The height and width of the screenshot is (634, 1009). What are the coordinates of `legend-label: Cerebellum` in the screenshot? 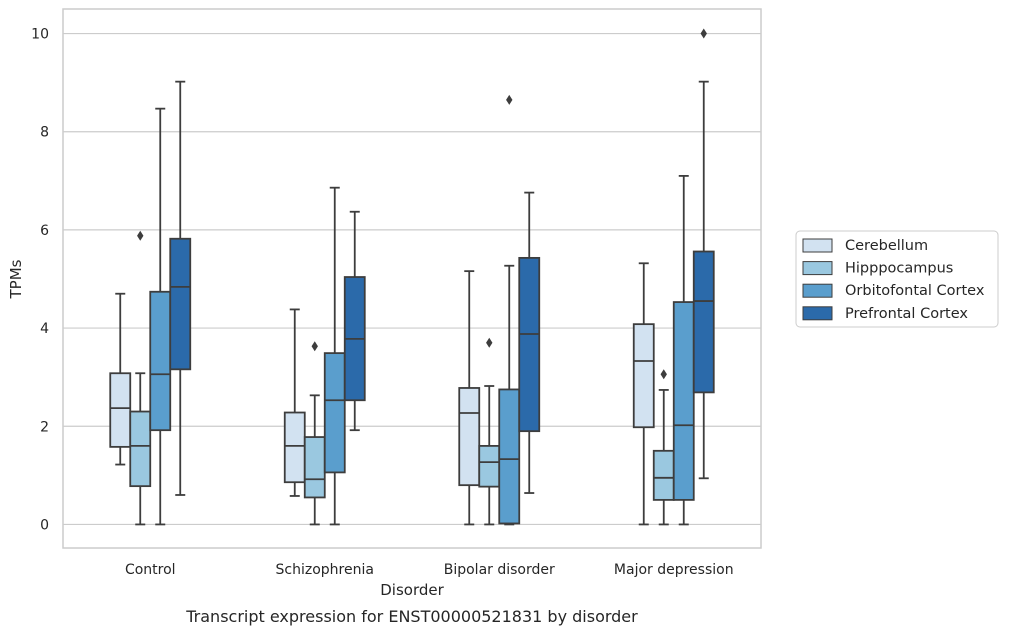 It's located at (886, 246).